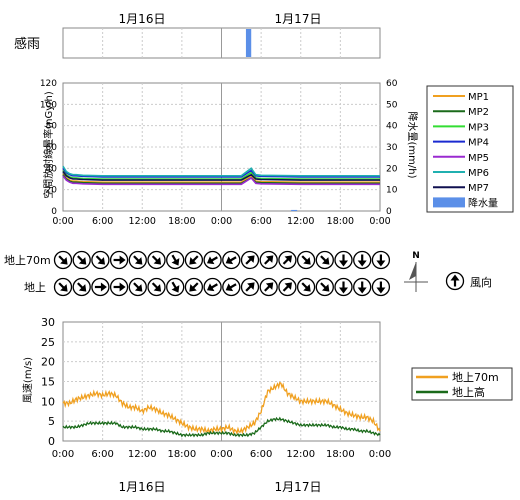  I want to click on precip-y-tick-label: 10, so click(392, 191).